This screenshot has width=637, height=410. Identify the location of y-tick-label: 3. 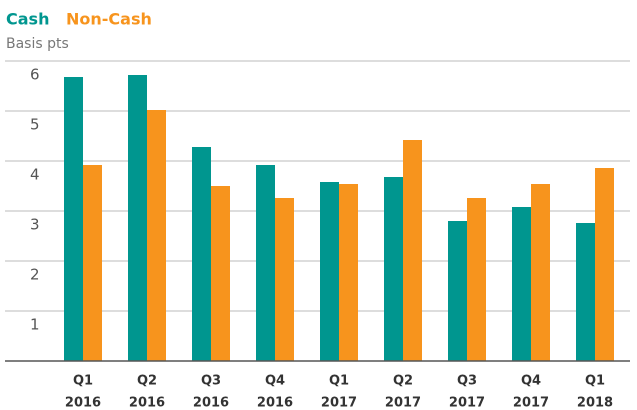
(35, 225).